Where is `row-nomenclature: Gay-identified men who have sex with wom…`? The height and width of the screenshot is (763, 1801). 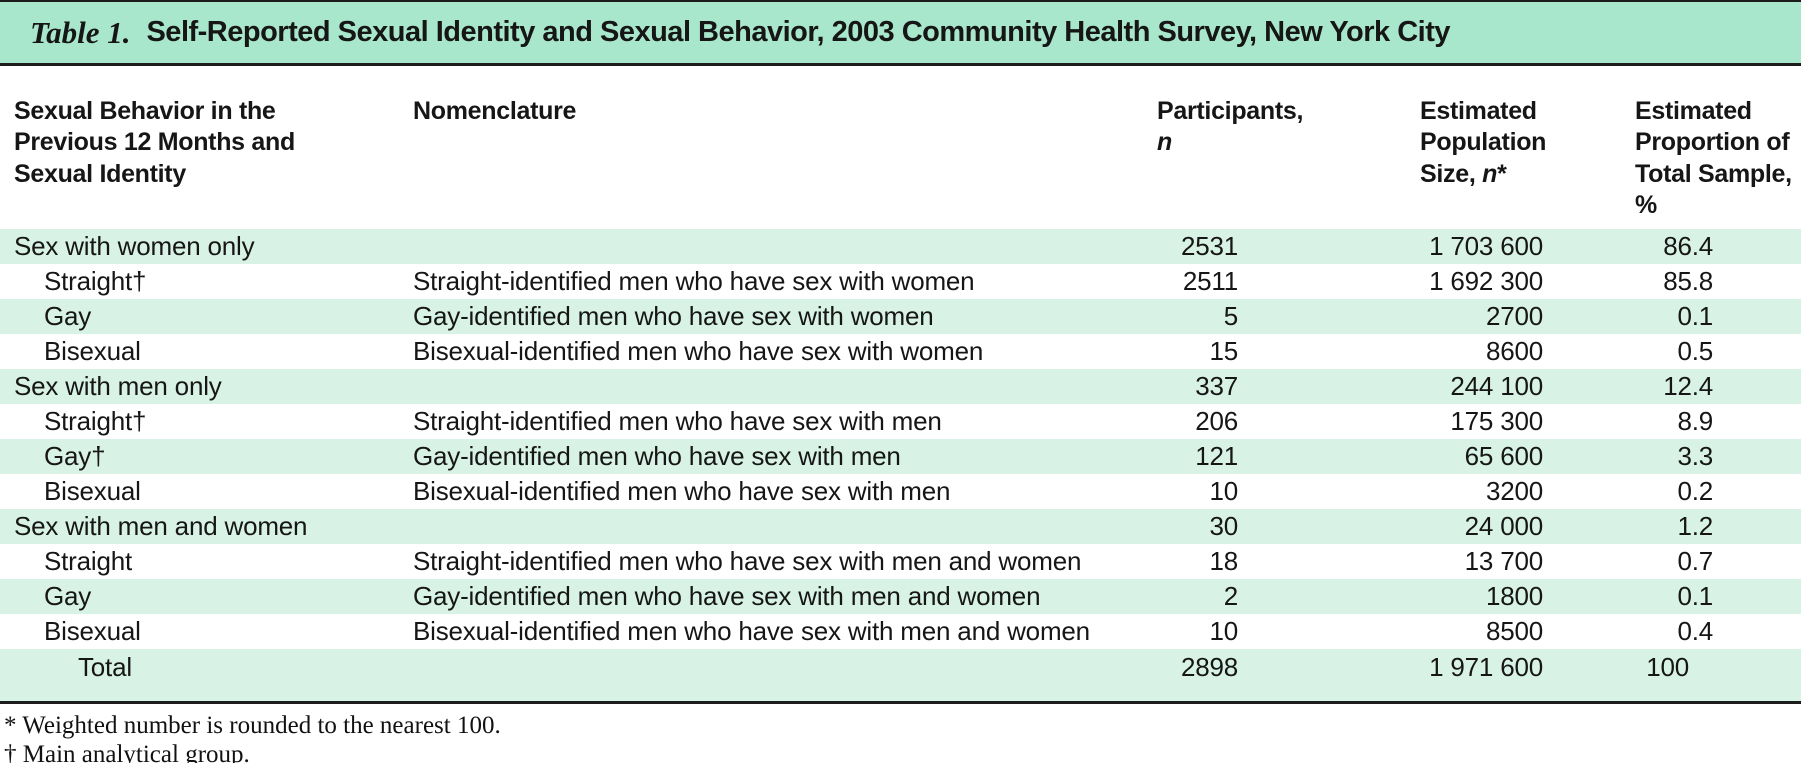 row-nomenclature: Gay-identified men who have sex with wom… is located at coordinates (673, 316).